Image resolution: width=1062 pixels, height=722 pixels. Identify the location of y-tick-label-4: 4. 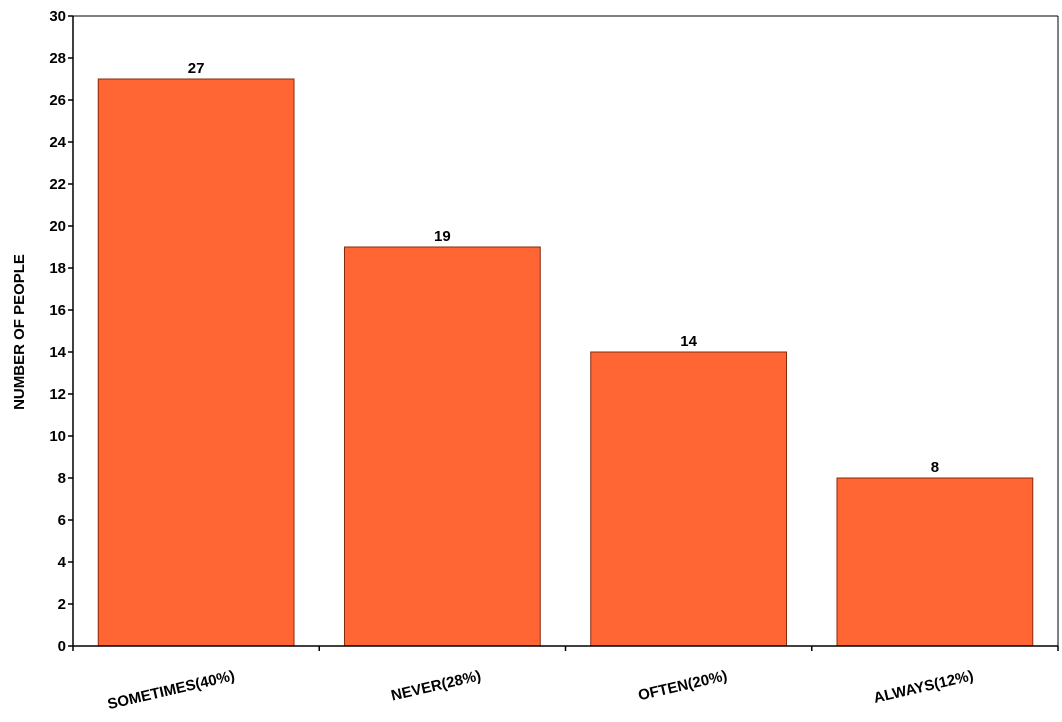
(62, 562).